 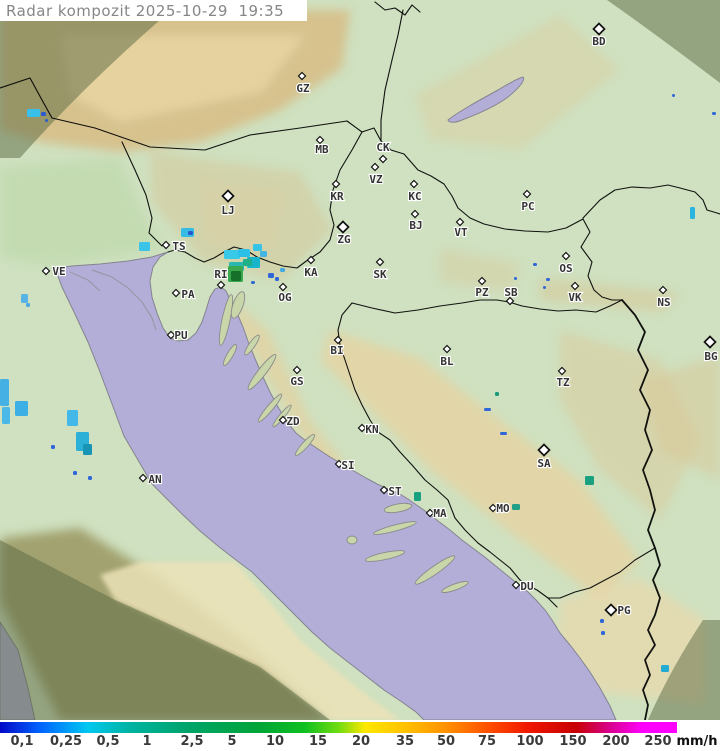 What do you see at coordinates (573, 741) in the screenshot?
I see `legend-tick-150: 150` at bounding box center [573, 741].